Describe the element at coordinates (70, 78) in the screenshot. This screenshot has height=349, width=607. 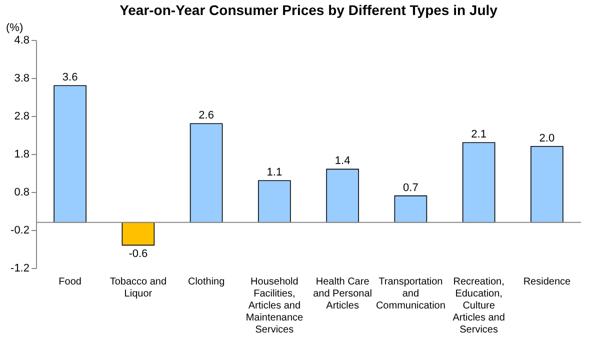
I see `data-label: 3.6` at that location.